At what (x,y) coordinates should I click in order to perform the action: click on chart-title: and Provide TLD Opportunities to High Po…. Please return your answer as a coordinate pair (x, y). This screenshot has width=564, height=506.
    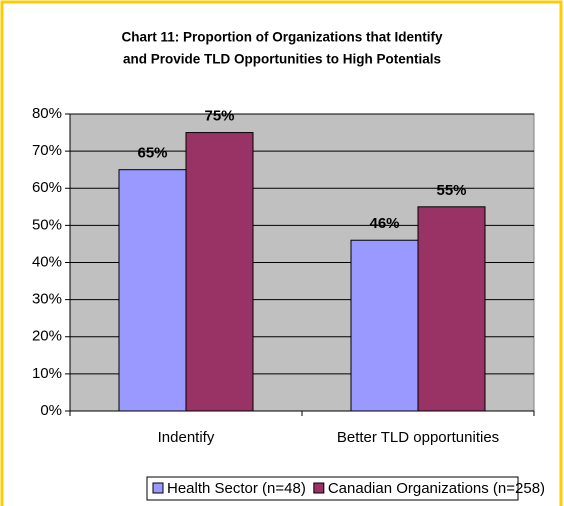
    Looking at the image, I should click on (282, 59).